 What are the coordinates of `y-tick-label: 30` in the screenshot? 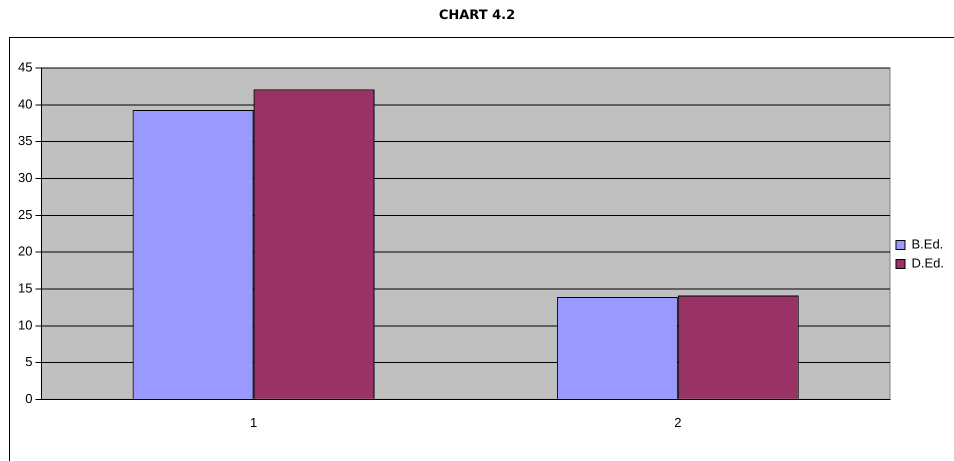 It's located at (25, 178).